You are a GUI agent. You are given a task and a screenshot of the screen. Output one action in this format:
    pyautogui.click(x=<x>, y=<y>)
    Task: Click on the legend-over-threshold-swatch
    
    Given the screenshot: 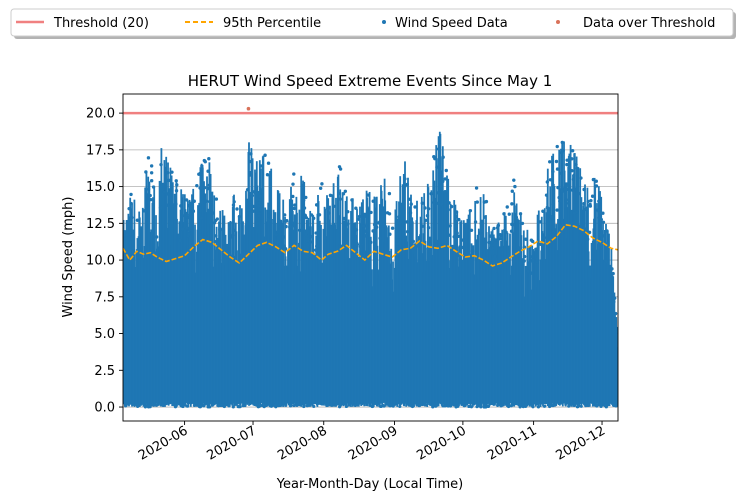 What is the action you would take?
    pyautogui.click(x=558, y=22)
    